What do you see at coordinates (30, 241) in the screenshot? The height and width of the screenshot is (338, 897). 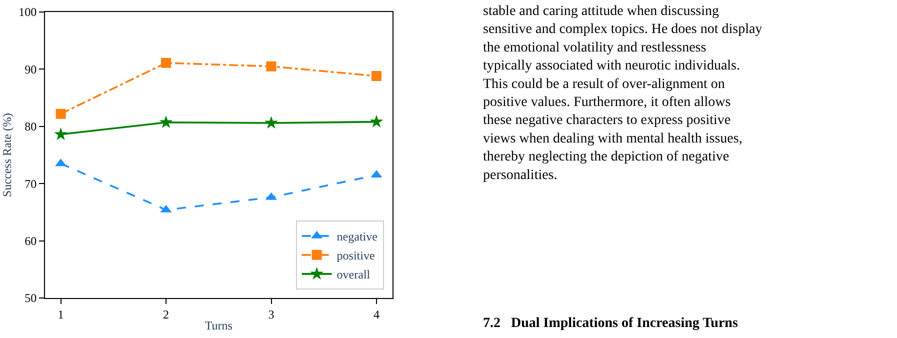 I see `y-tick-label: 60` at bounding box center [30, 241].